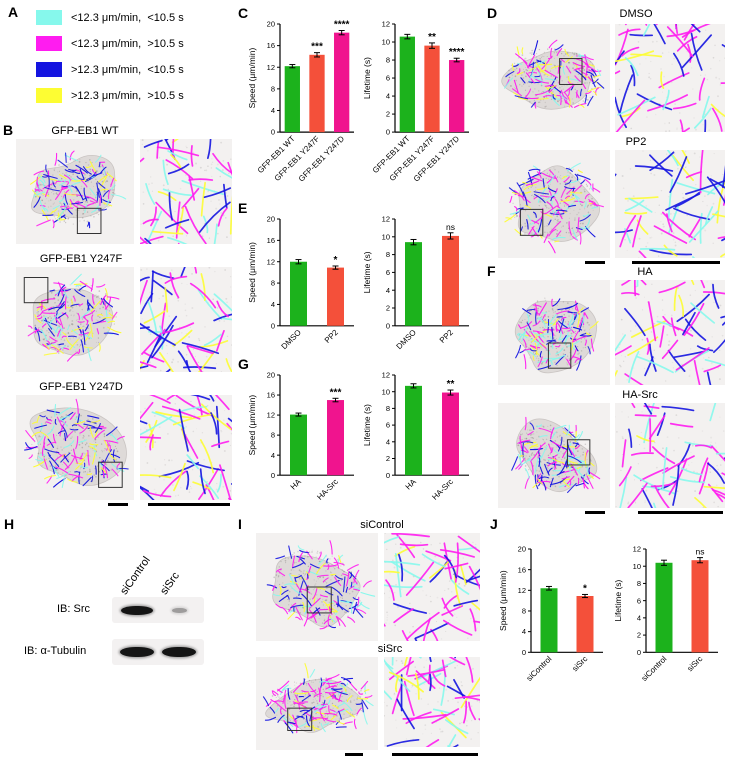  I want to click on speed-bar-chart: 0 4 8 12 16 20 Speed (μm/min) HA *** HA-Src, so click(303, 437).